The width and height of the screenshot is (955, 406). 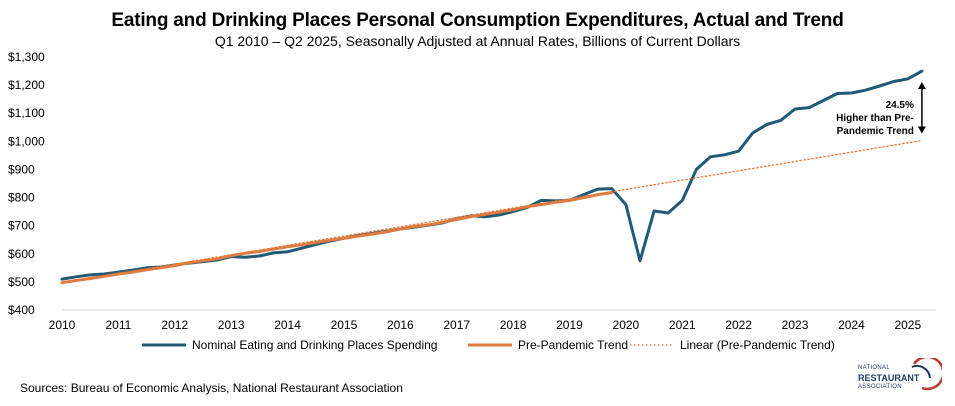 I want to click on y-tick-label: $1,200, so click(x=26, y=85).